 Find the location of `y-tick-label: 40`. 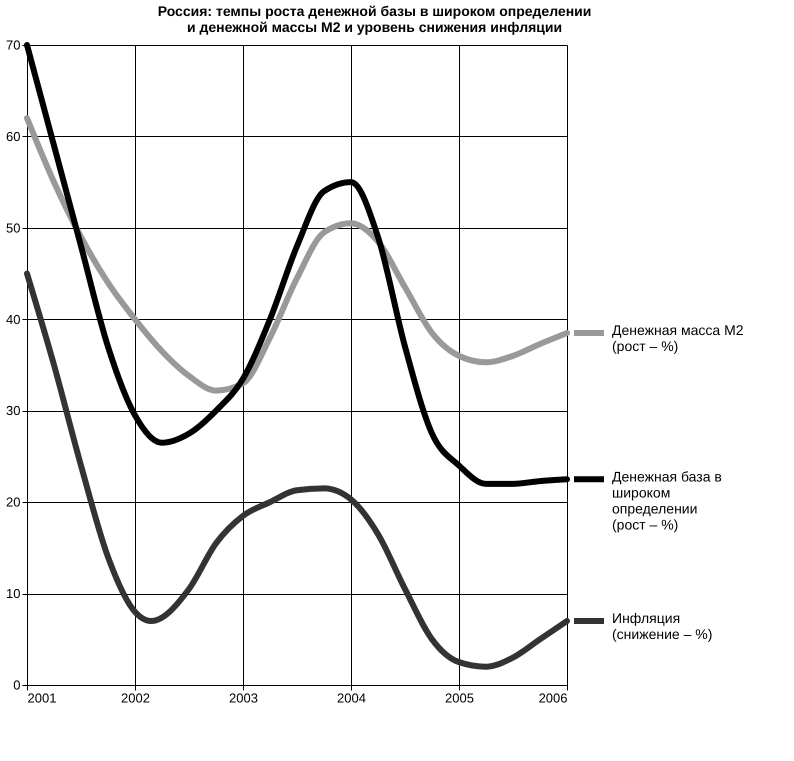

y-tick-label: 40 is located at coordinates (13, 319).